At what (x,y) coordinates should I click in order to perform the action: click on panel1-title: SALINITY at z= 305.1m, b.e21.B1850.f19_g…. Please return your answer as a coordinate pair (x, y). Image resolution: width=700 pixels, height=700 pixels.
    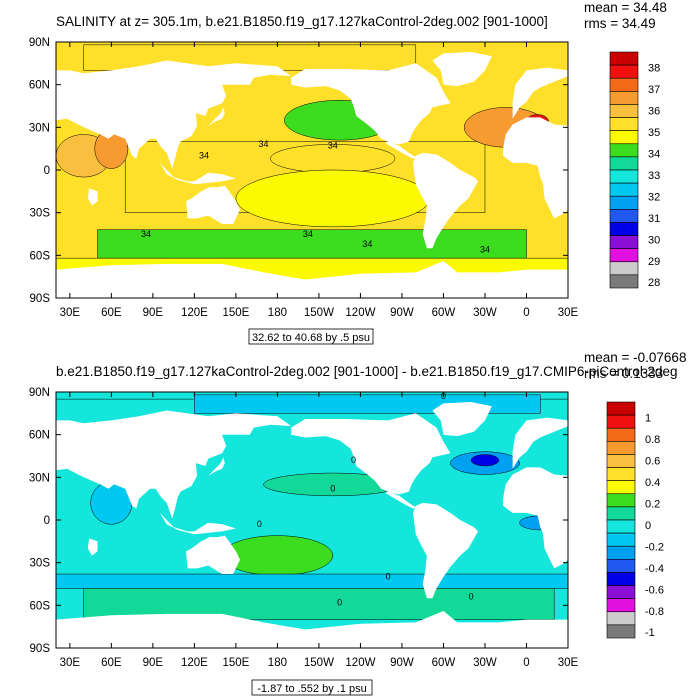
    Looking at the image, I should click on (302, 21).